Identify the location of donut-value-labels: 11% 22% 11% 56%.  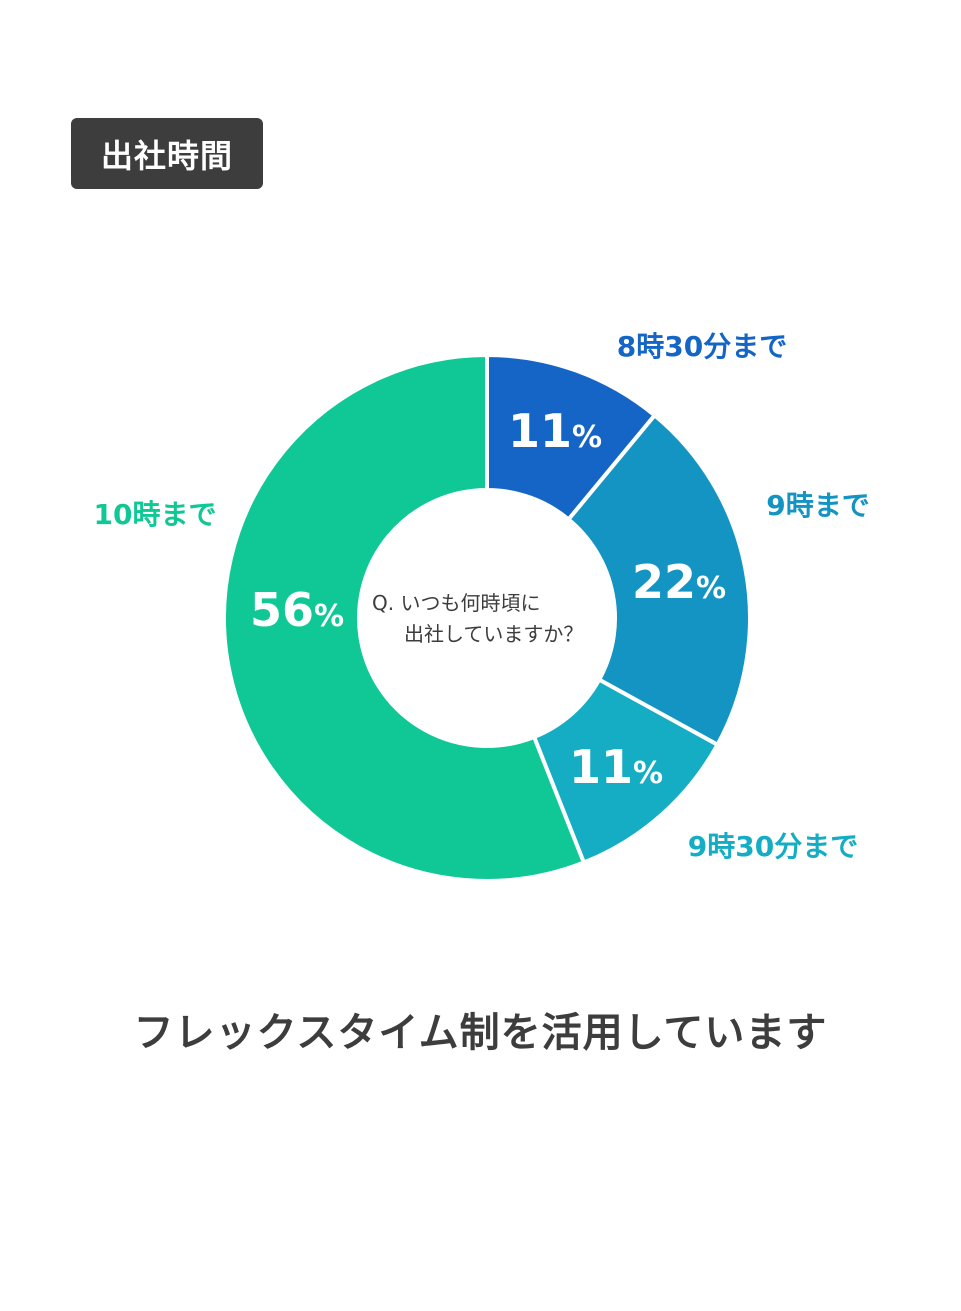
(488, 599).